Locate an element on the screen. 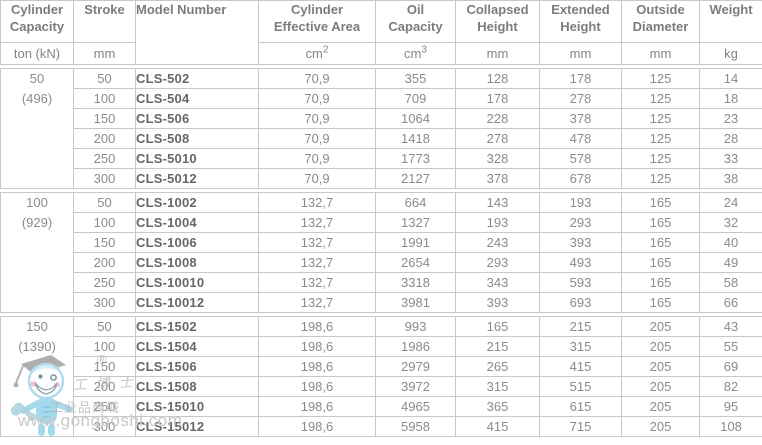 The width and height of the screenshot is (762, 445). cell-extended-height: 615 is located at coordinates (580, 406).